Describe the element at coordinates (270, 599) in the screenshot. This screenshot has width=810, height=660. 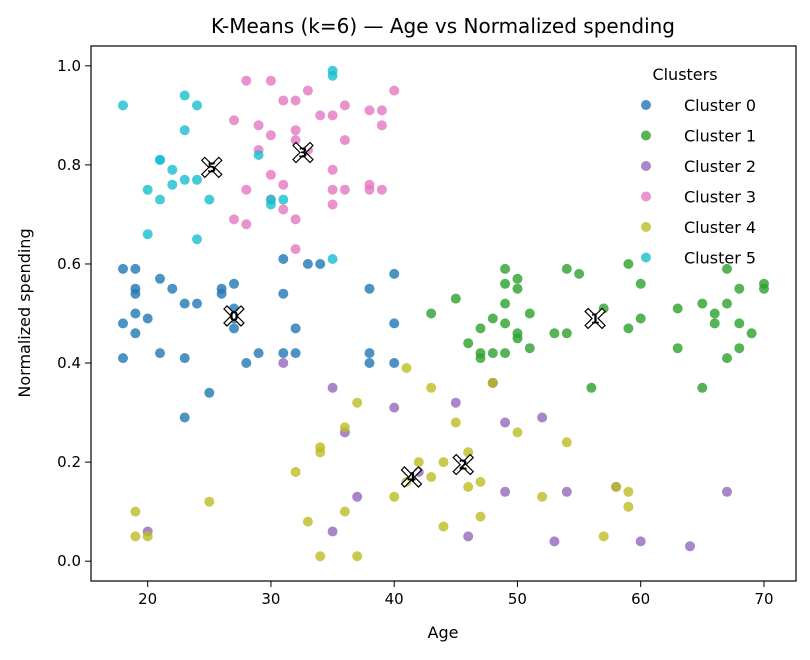
I see `x-tick-label-30: 30` at that location.